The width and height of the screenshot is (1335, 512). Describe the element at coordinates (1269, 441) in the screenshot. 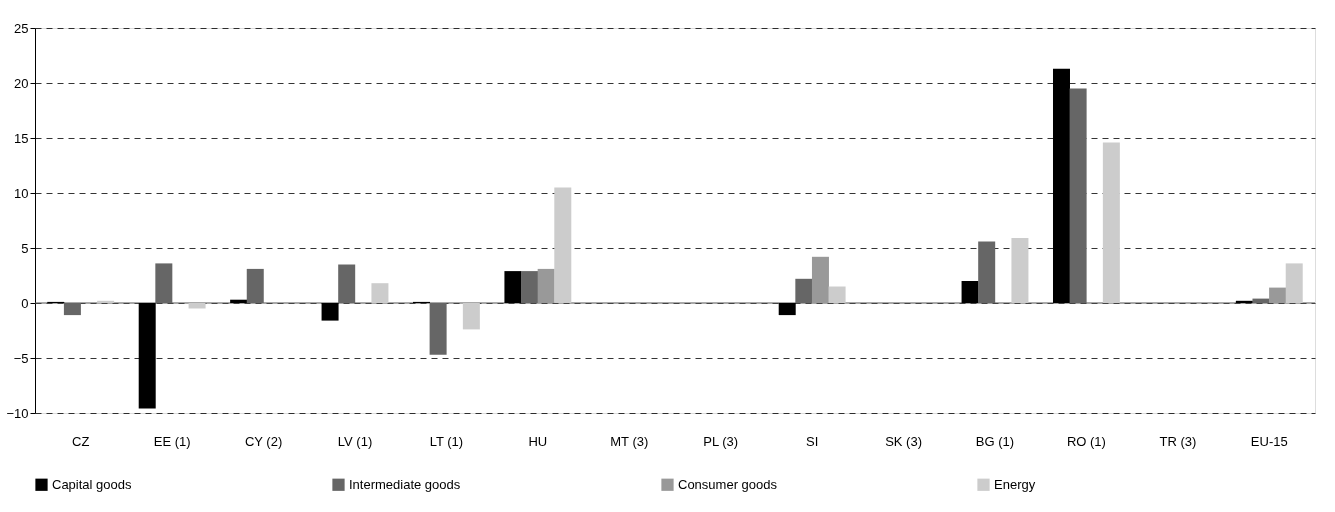

I see `x-tick-label: EU-15` at that location.